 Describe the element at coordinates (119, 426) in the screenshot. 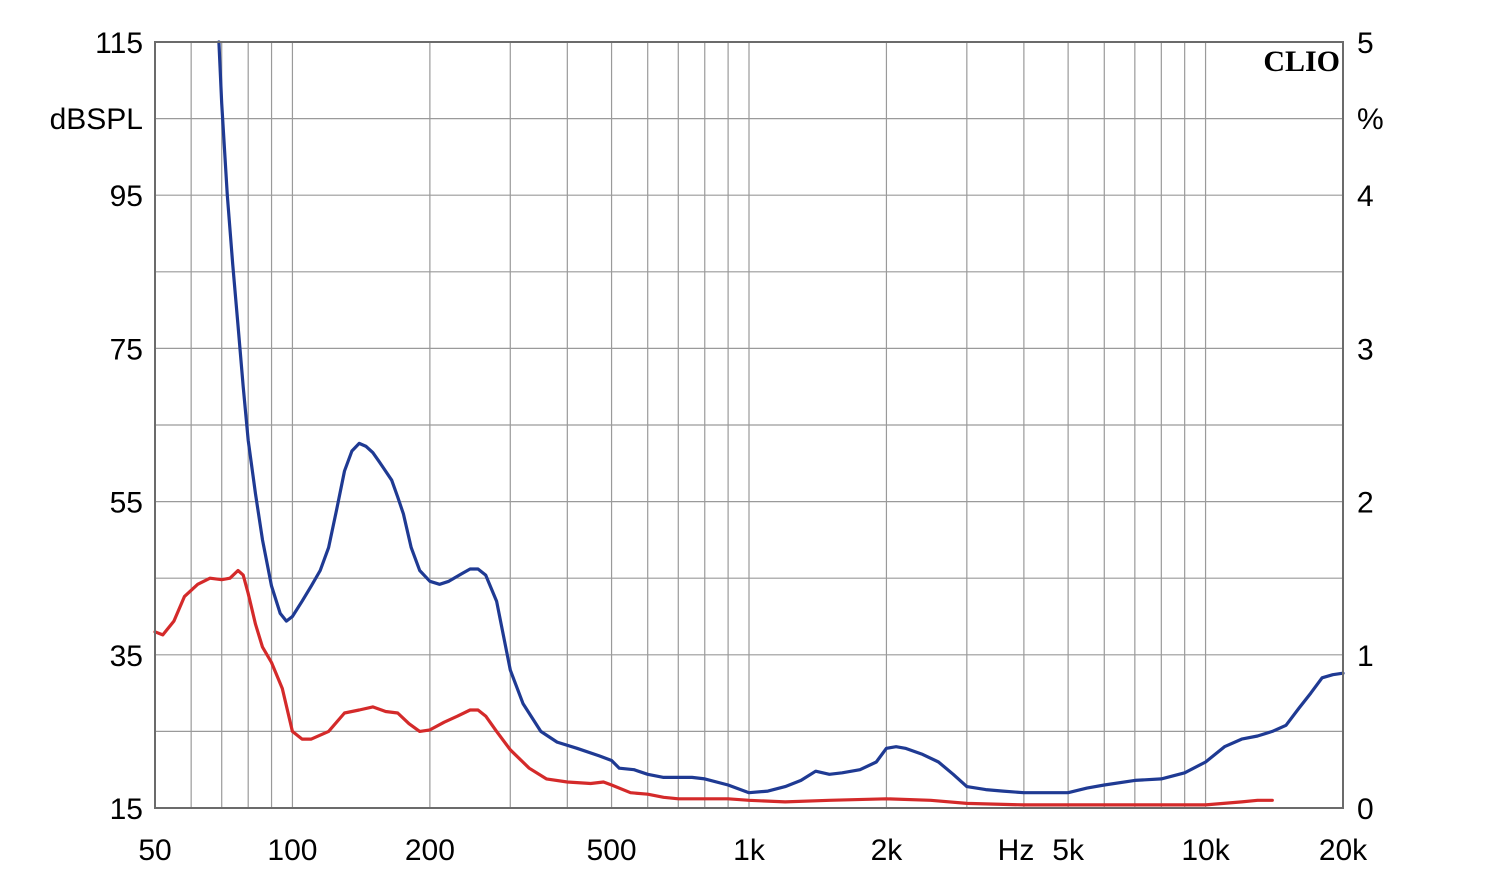

I see `y-left-tick-labels: 15 35 55 75 95 115` at that location.